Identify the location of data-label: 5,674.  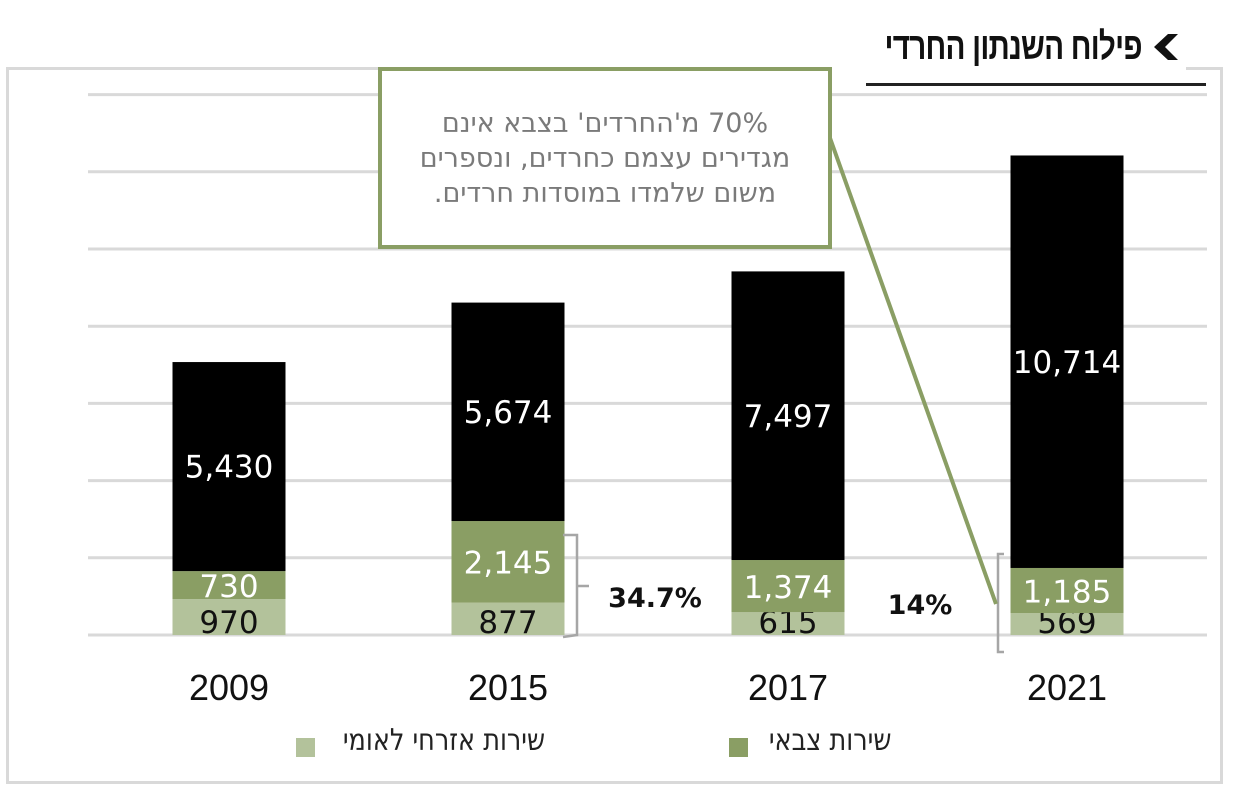
(508, 413).